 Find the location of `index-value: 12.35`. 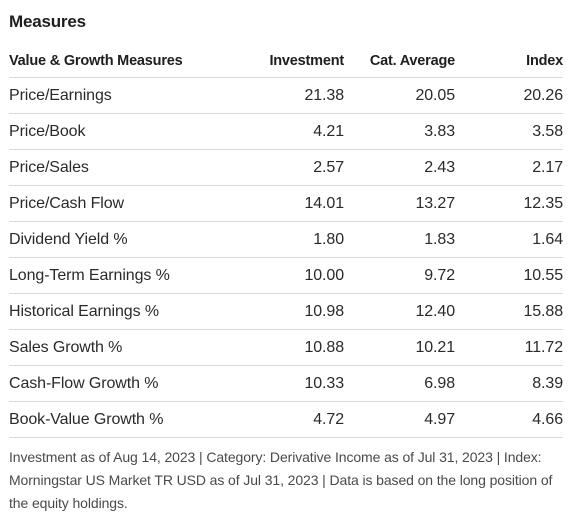

index-value: 12.35 is located at coordinates (543, 203).